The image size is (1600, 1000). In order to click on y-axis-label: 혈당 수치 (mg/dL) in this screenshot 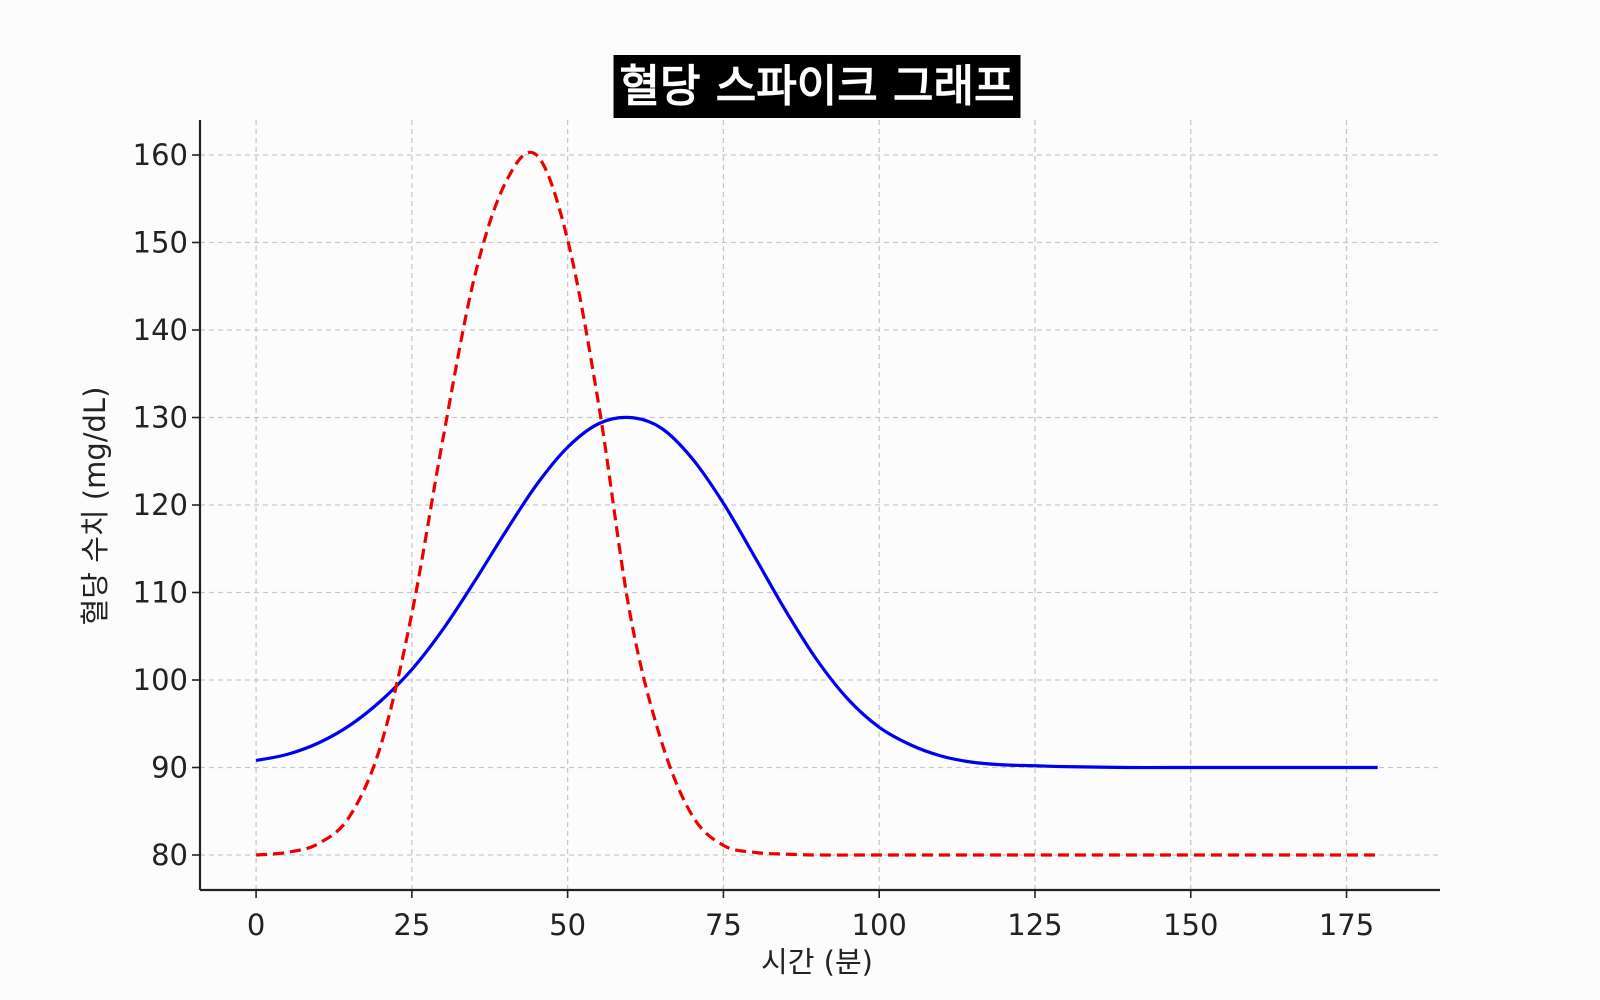, I will do `click(95, 506)`.